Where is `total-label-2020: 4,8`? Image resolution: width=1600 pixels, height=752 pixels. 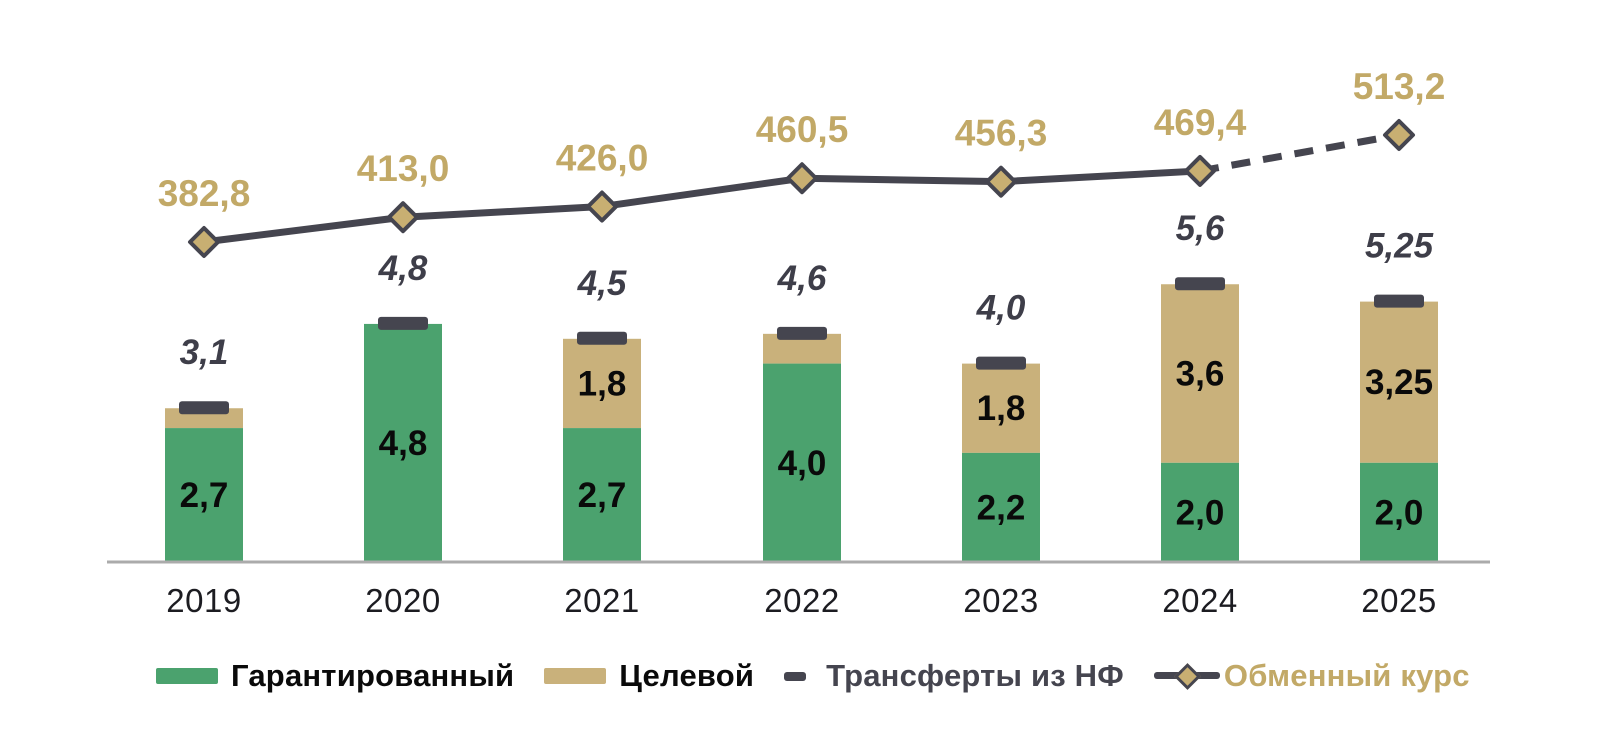
total-label-2020: 4,8 is located at coordinates (403, 268).